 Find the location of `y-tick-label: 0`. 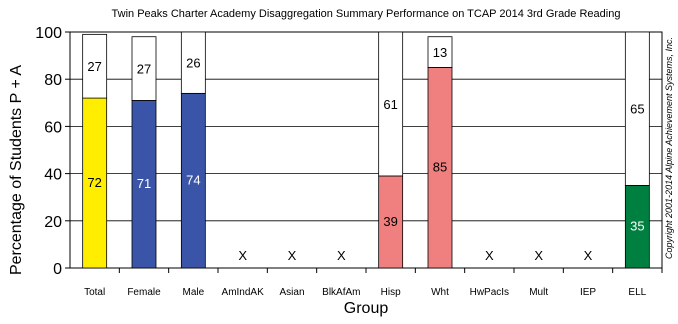

y-tick-label: 0 is located at coordinates (57, 269).